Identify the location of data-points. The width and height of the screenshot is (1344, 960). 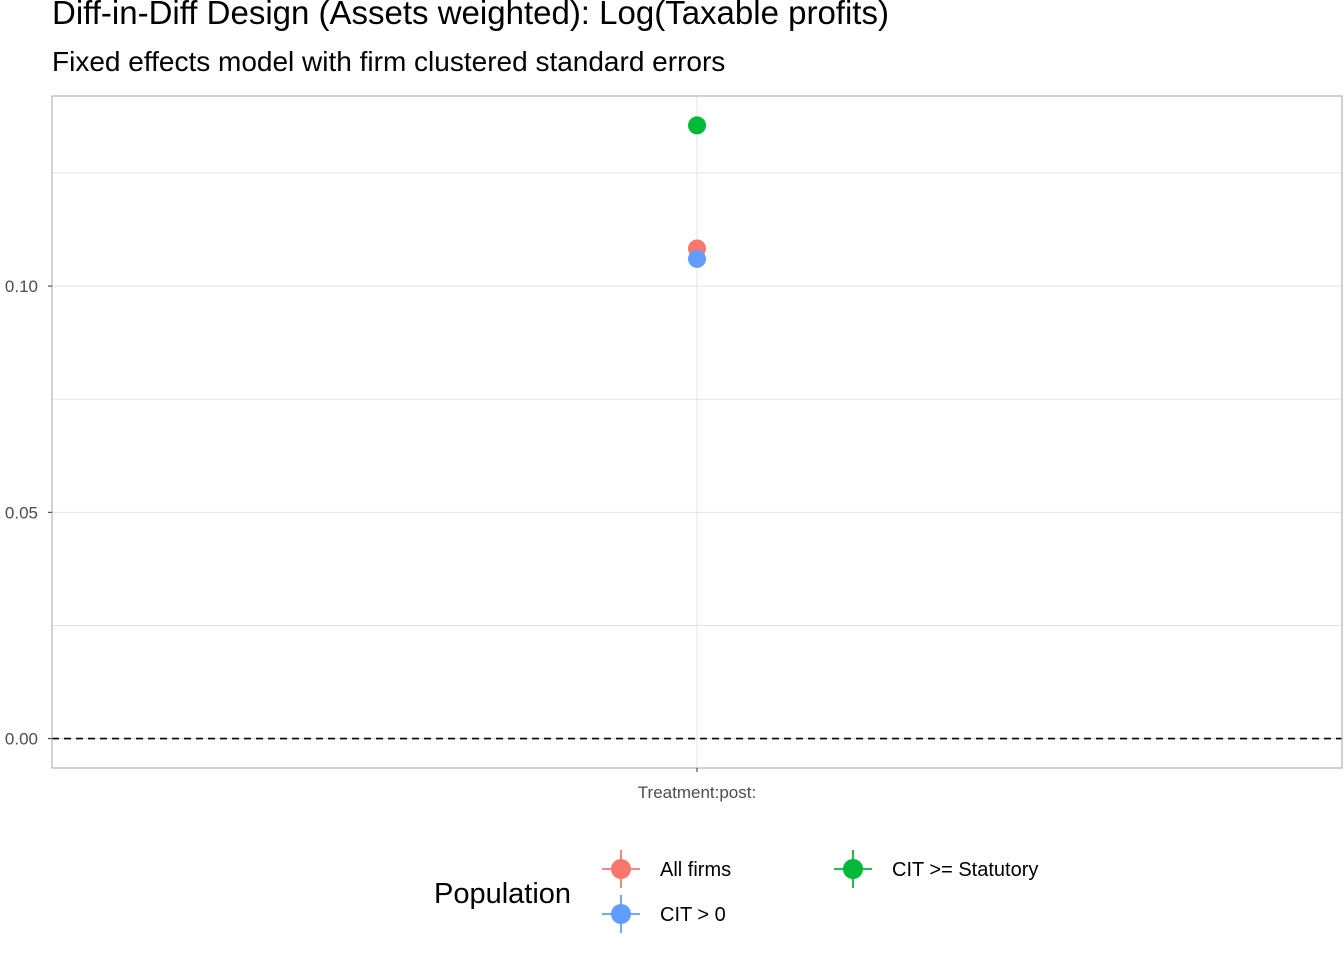
(697, 192).